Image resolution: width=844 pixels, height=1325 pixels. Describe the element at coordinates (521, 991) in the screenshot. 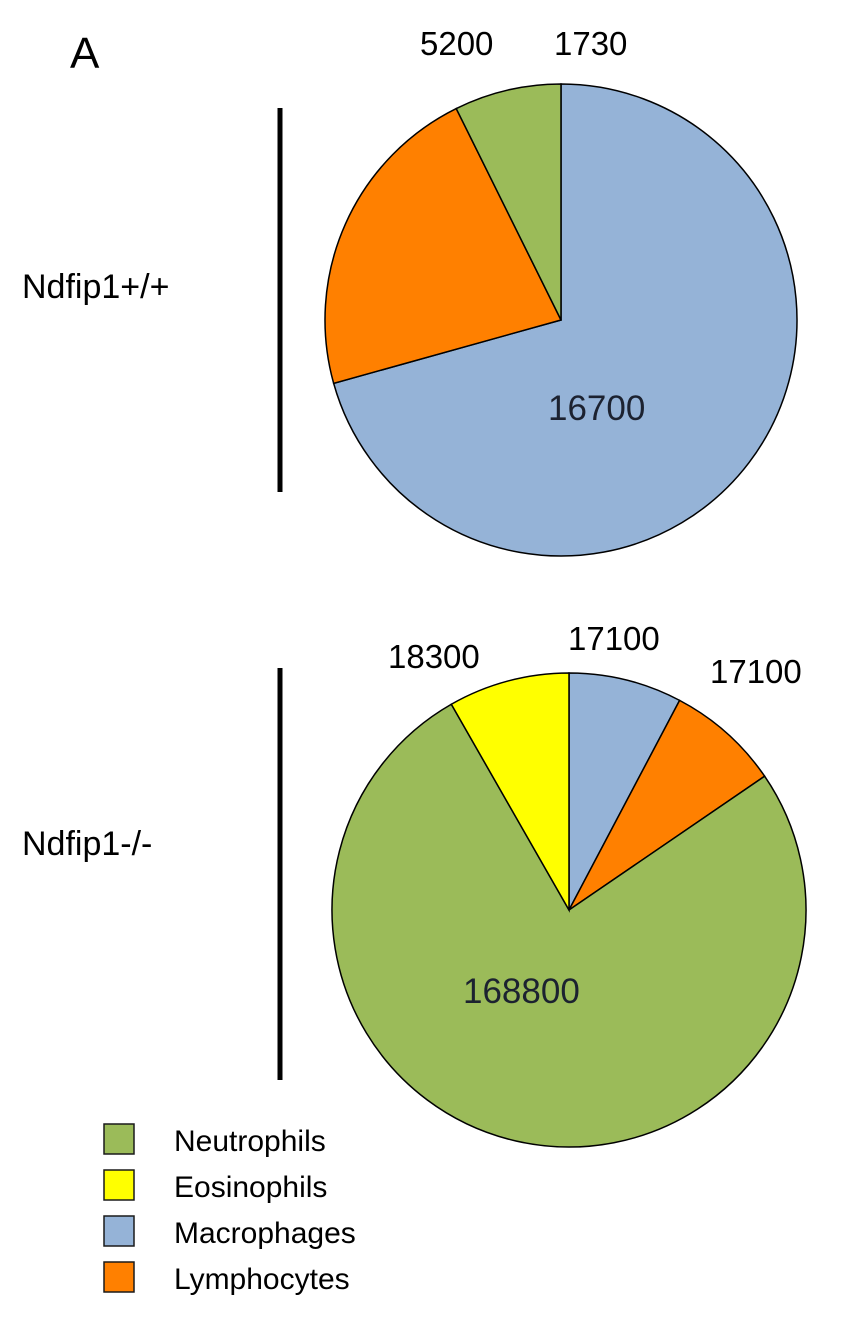

I see `slice-value-label-neutrophils: 168800` at that location.